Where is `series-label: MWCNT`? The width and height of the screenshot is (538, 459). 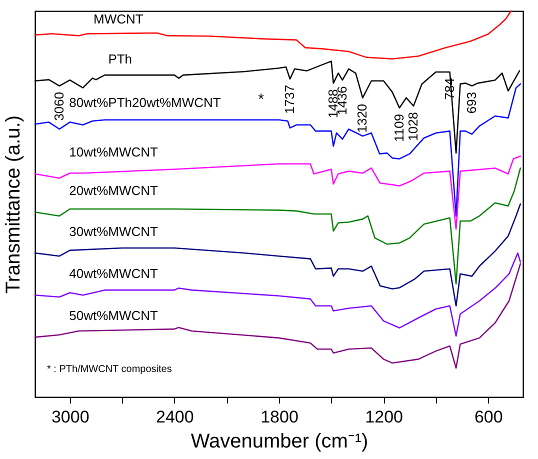 series-label: MWCNT is located at coordinates (119, 18).